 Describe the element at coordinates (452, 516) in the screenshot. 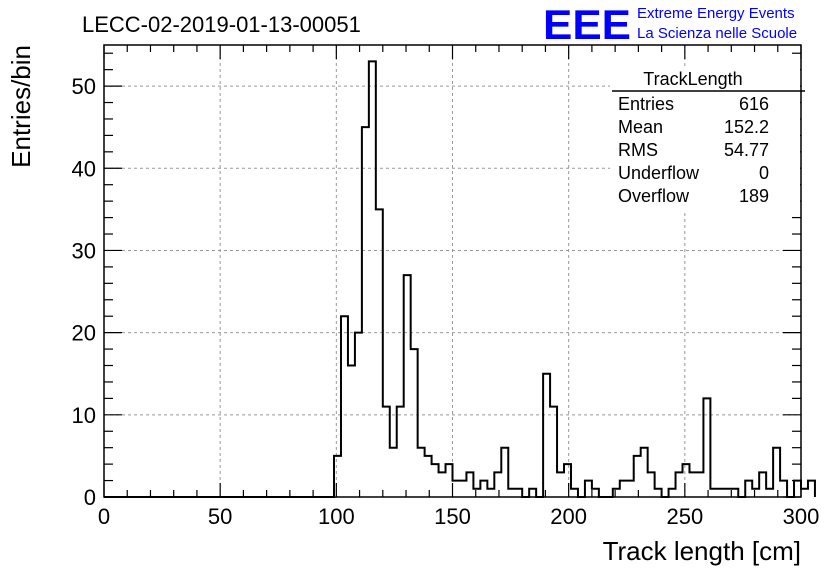

I see `x-tick-label: 150` at that location.